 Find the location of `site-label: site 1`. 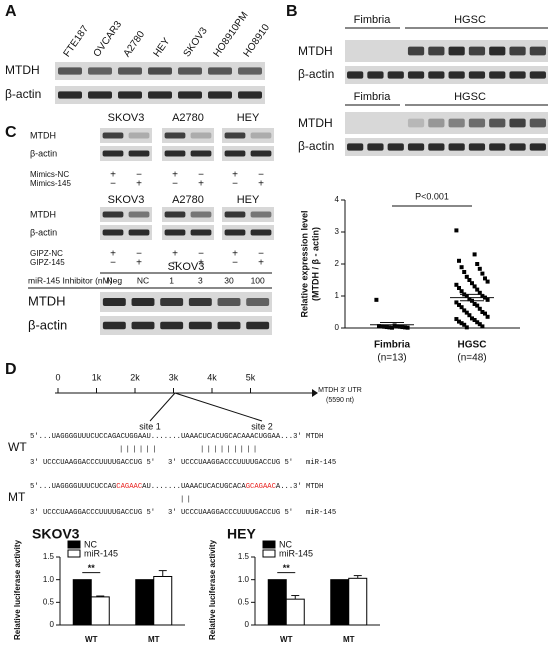

site-label: site 1 is located at coordinates (150, 426).